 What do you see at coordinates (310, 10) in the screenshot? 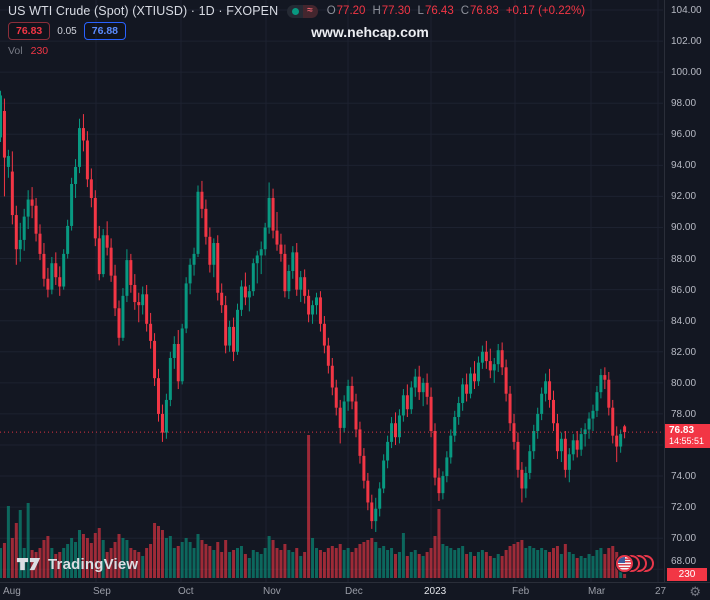
I see `delayed-data-icon: ≈` at bounding box center [310, 10].